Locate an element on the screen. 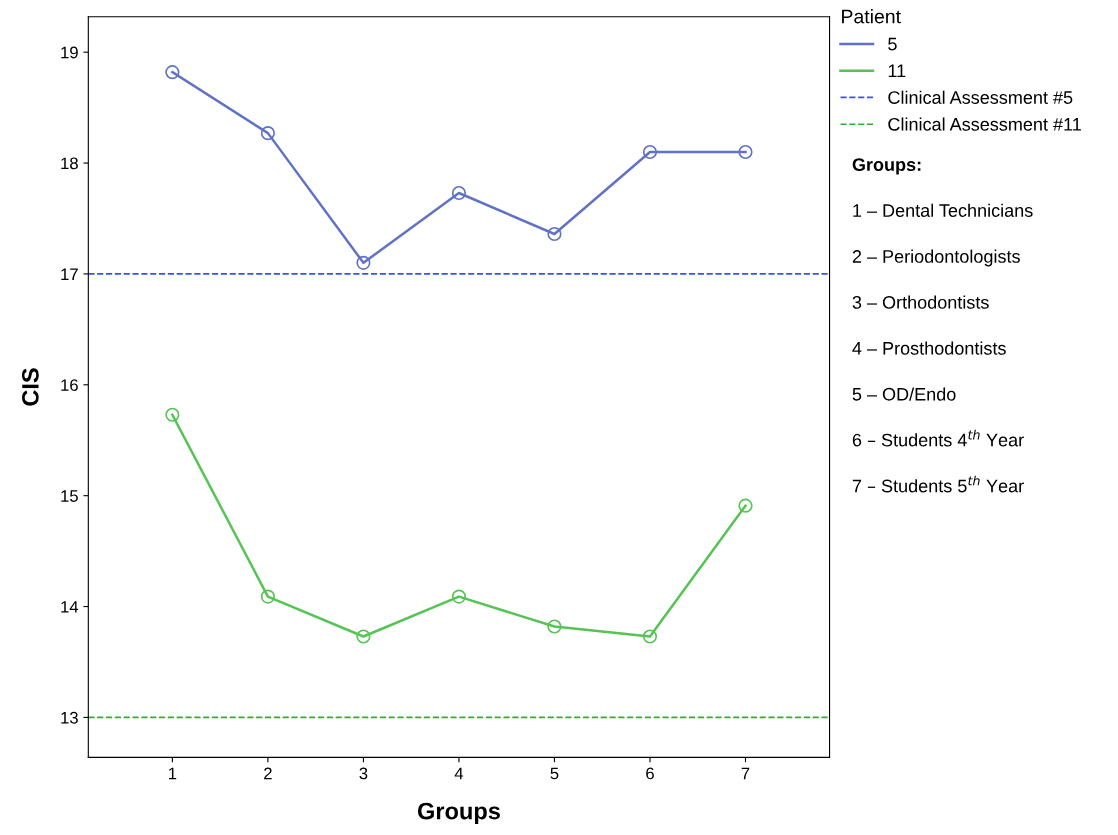 This screenshot has width=1118, height=835. x-tick-label: 4 is located at coordinates (459, 773).